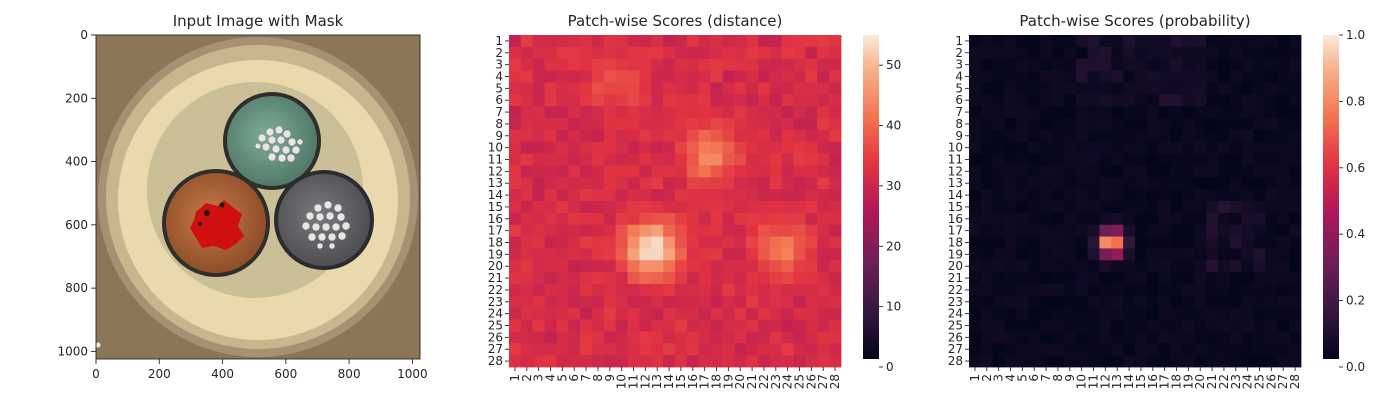 The width and height of the screenshot is (1400, 400). I want to click on col-label: 19, so click(1188, 381).